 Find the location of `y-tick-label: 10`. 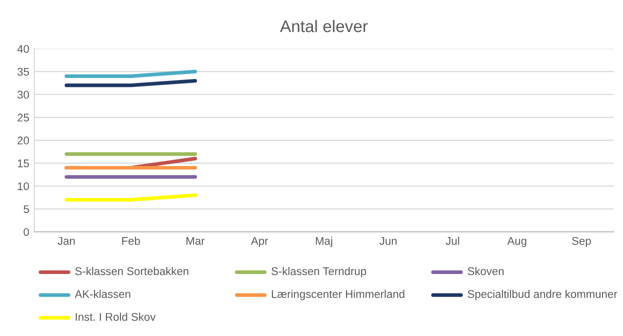

y-tick-label: 10 is located at coordinates (23, 186).